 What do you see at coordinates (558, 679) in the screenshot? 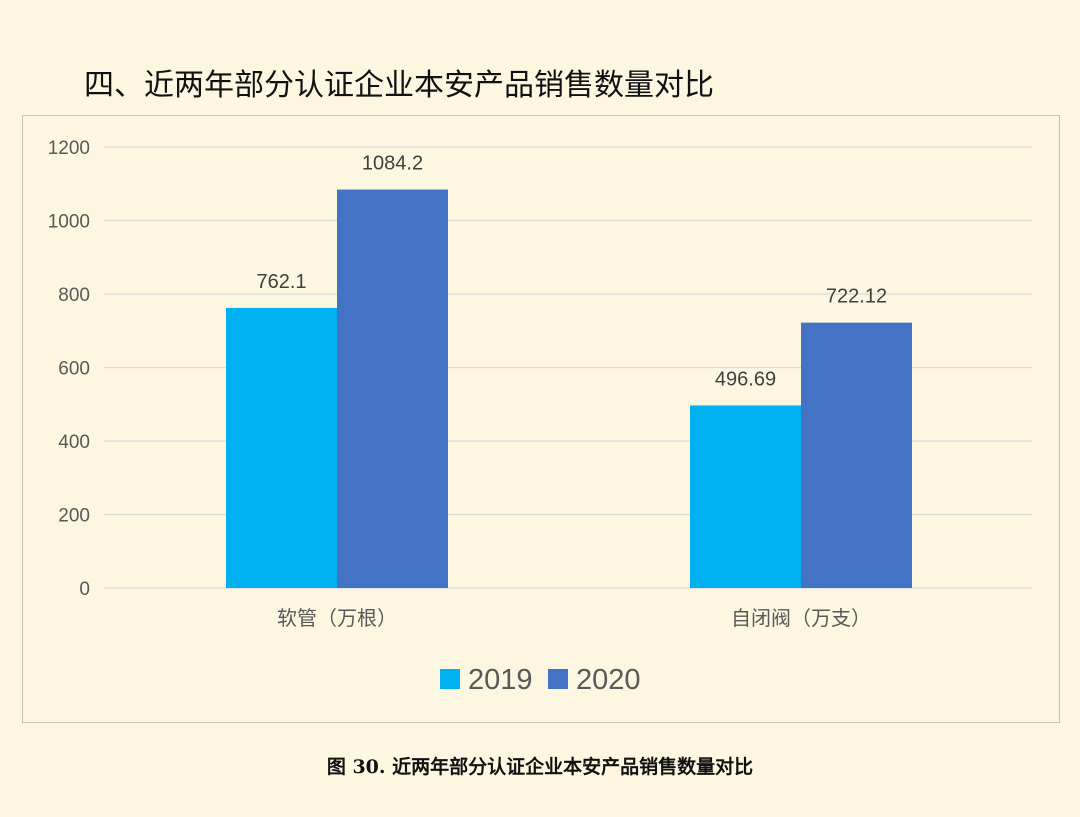
I see `legend-swatch-2020` at bounding box center [558, 679].